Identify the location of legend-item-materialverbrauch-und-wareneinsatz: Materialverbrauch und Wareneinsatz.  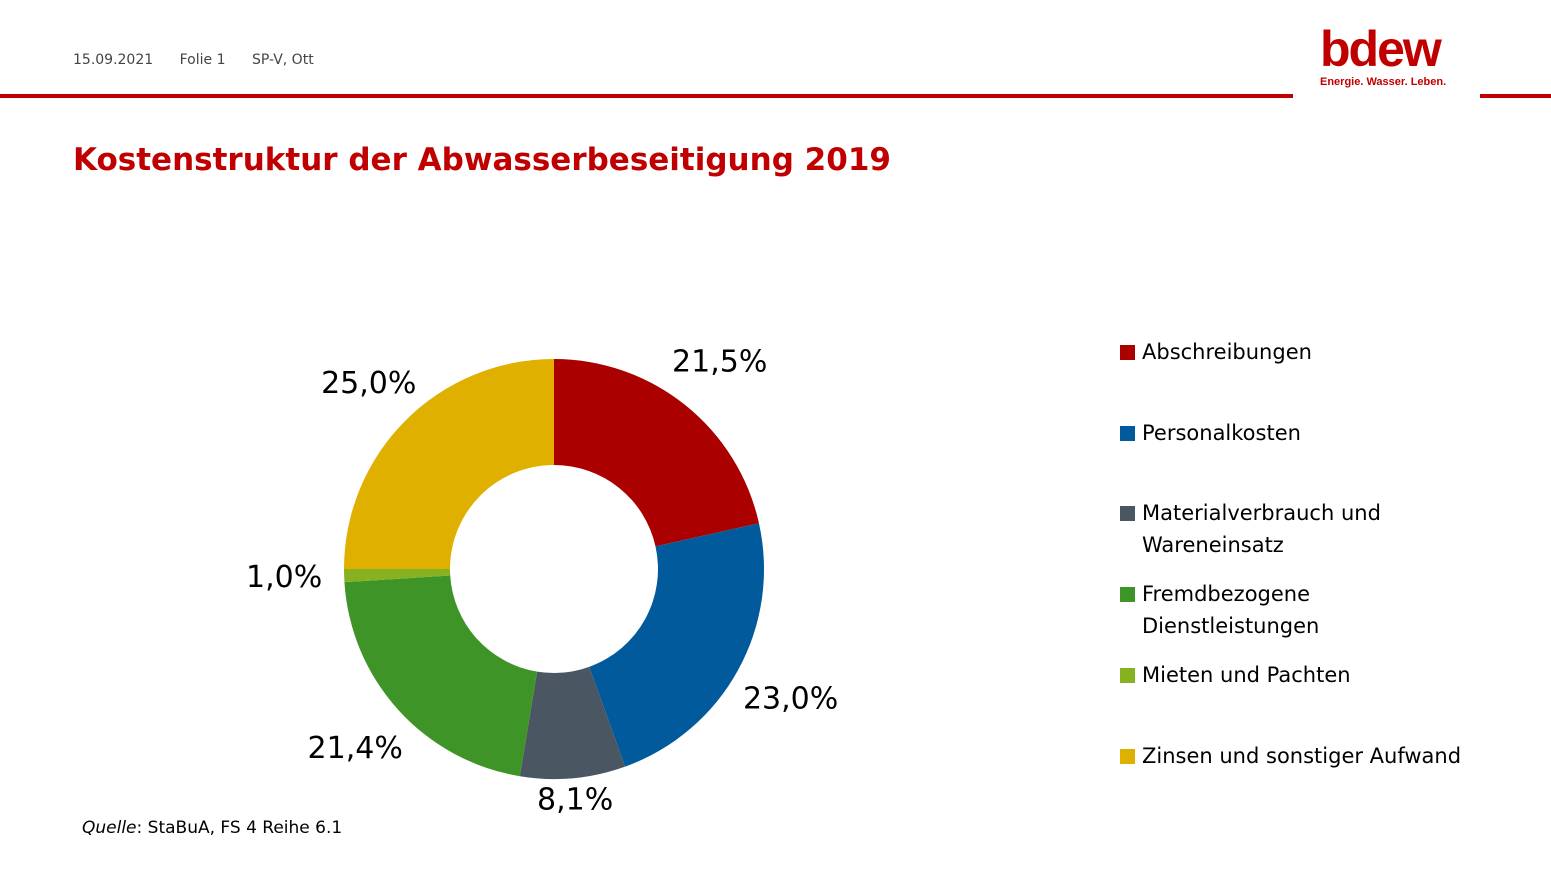
(1300, 529).